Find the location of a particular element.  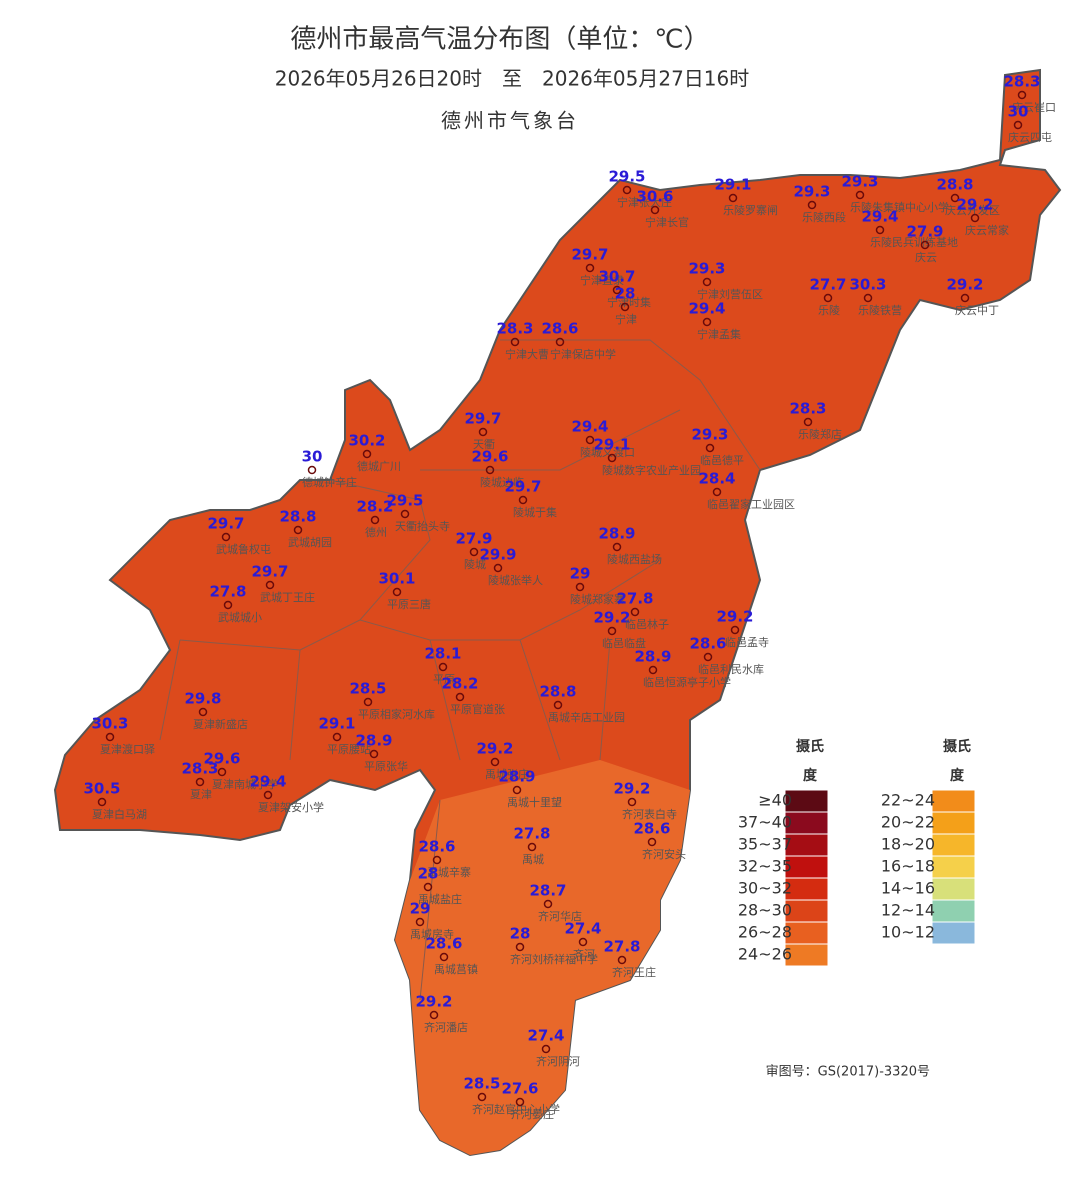

station-name: 临邑林子 is located at coordinates (647, 624).